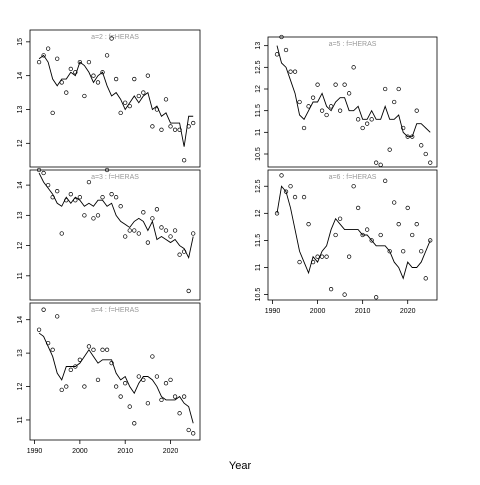 The width and height of the screenshot is (480, 485). What do you see at coordinates (273, 311) in the screenshot?
I see `x-tick-label: 1990` at bounding box center [273, 311].